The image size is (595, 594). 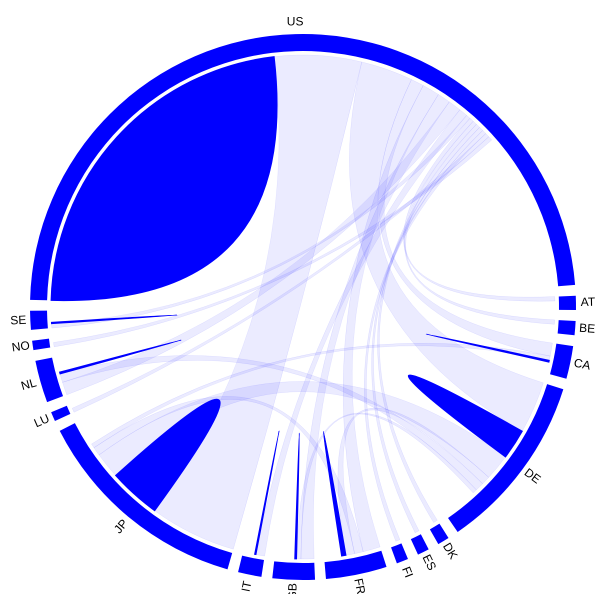 What do you see at coordinates (295, 21) in the screenshot?
I see `group-label: US` at bounding box center [295, 21].